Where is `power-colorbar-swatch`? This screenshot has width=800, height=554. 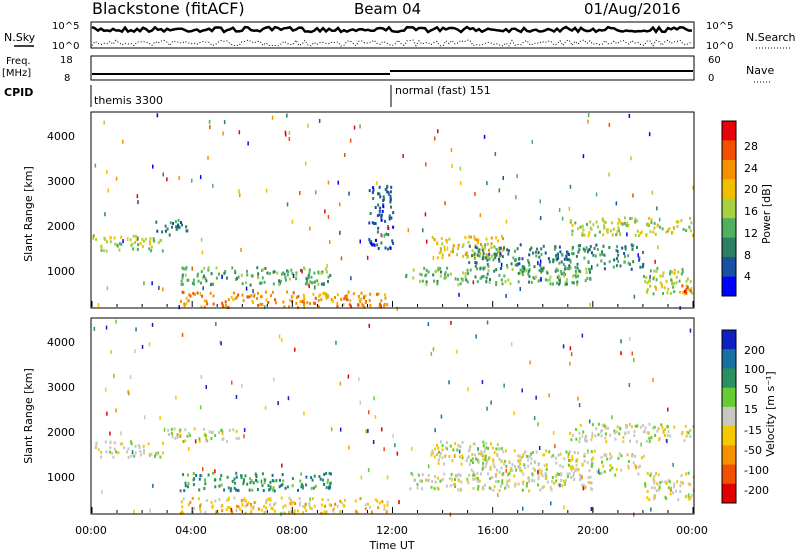 power-colorbar-swatch is located at coordinates (729, 189).